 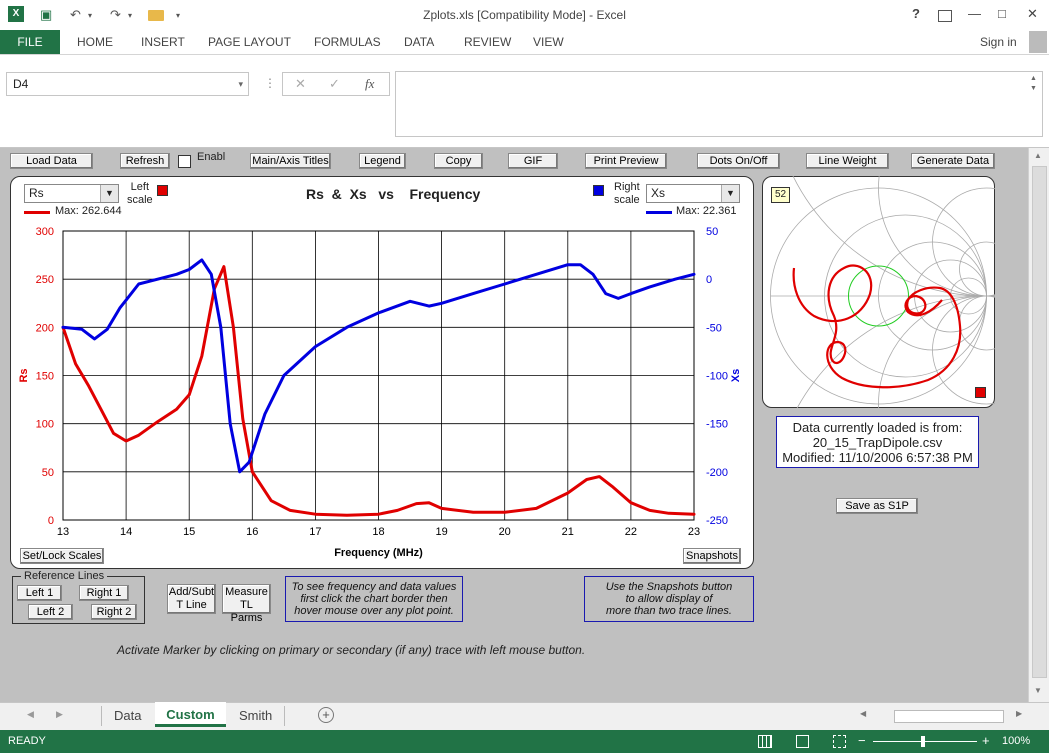 I want to click on y2-tick-label: -100, so click(x=717, y=377).